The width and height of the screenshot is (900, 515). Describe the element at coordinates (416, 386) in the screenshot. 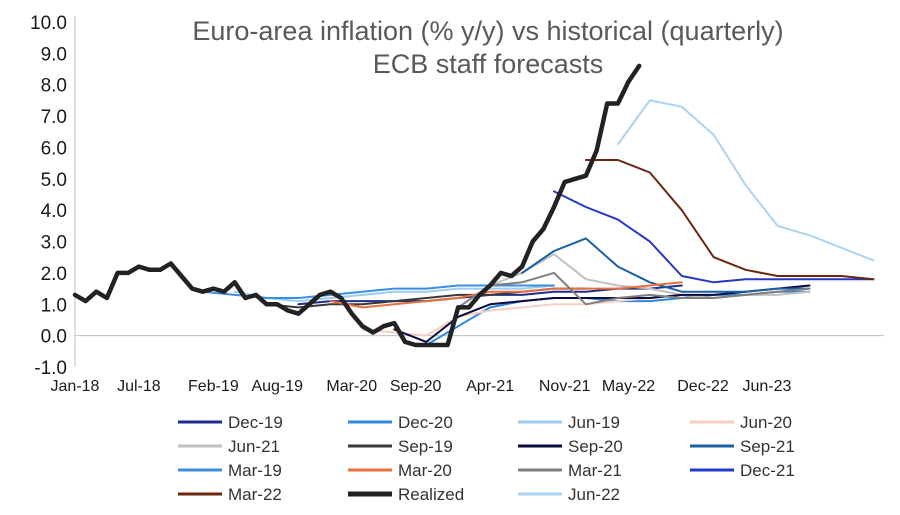

I see `x-tick-label: Sep-20` at that location.